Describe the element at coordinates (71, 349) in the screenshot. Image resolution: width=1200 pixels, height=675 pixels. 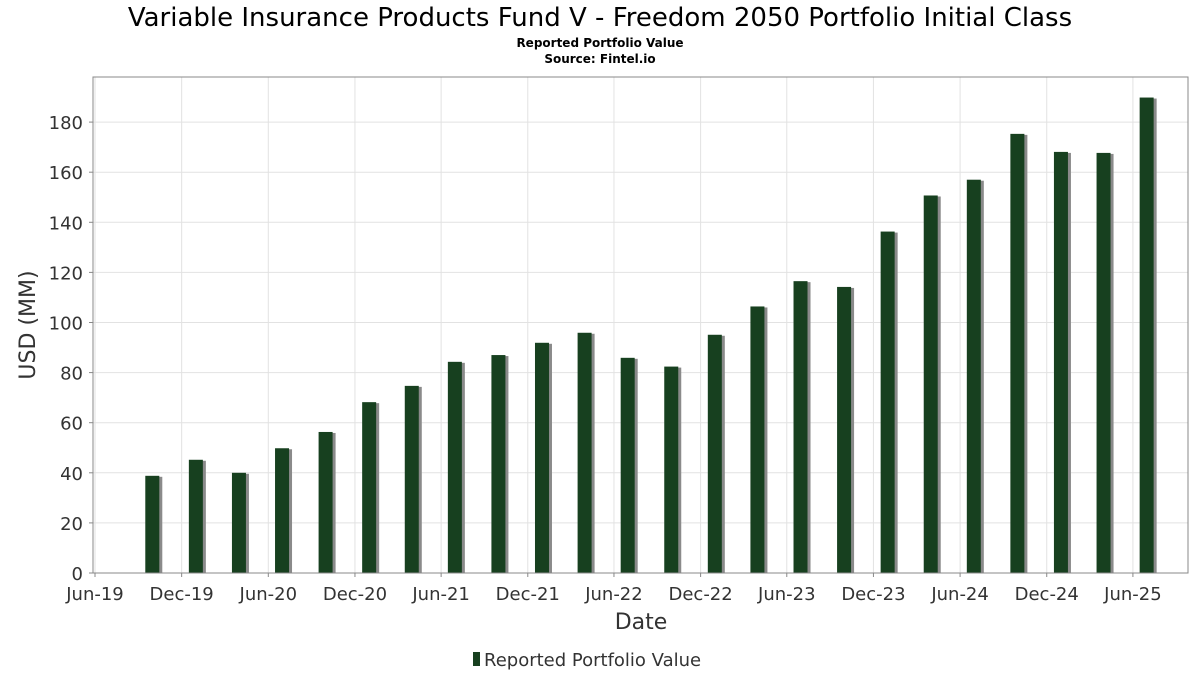
I see `y-axis: 0 20 40 60 80 100 120 140 160 180` at that location.